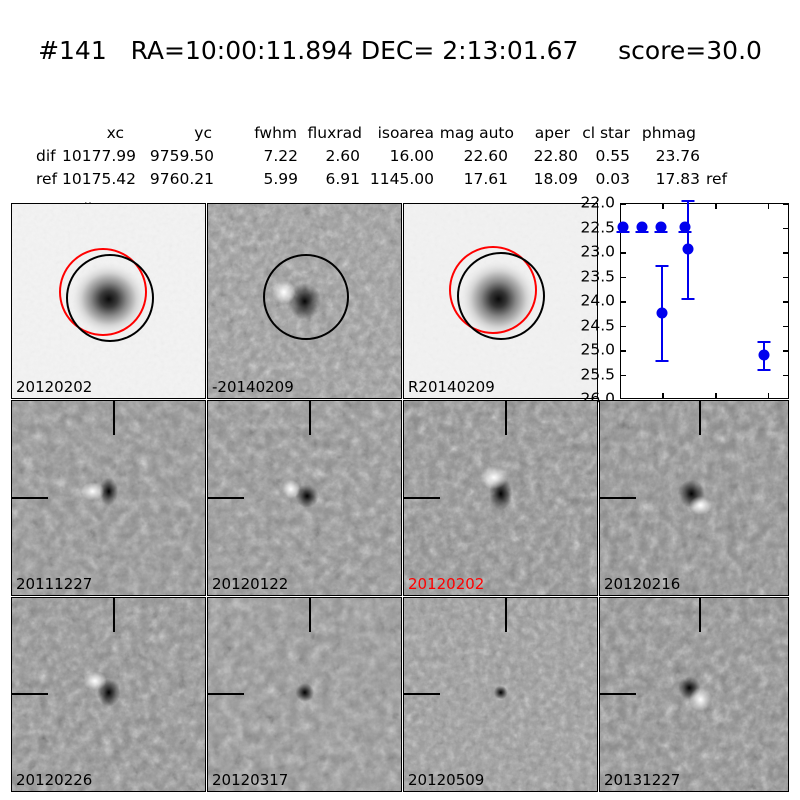 The image size is (800, 800). I want to click on cell-dif-yc: 9759.50, so click(181, 156).